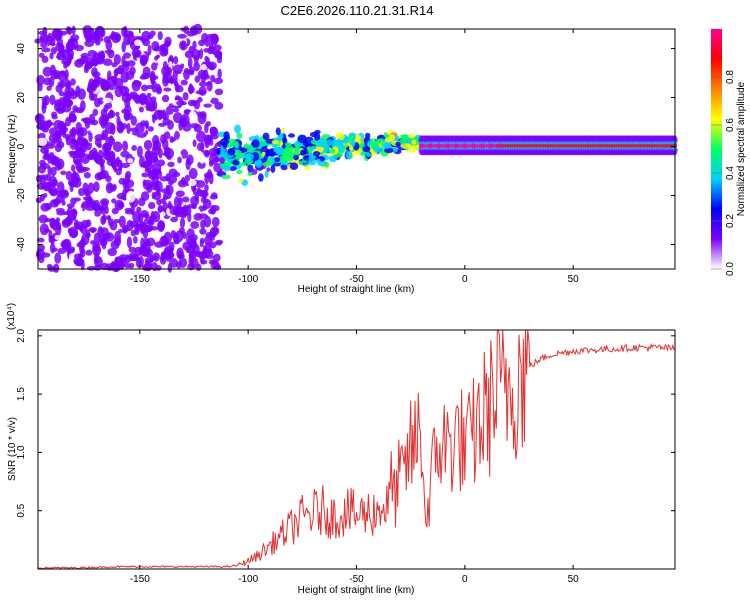 This screenshot has width=750, height=600. Describe the element at coordinates (21, 335) in the screenshot. I see `snr-y-tick-label: 2.0` at that location.